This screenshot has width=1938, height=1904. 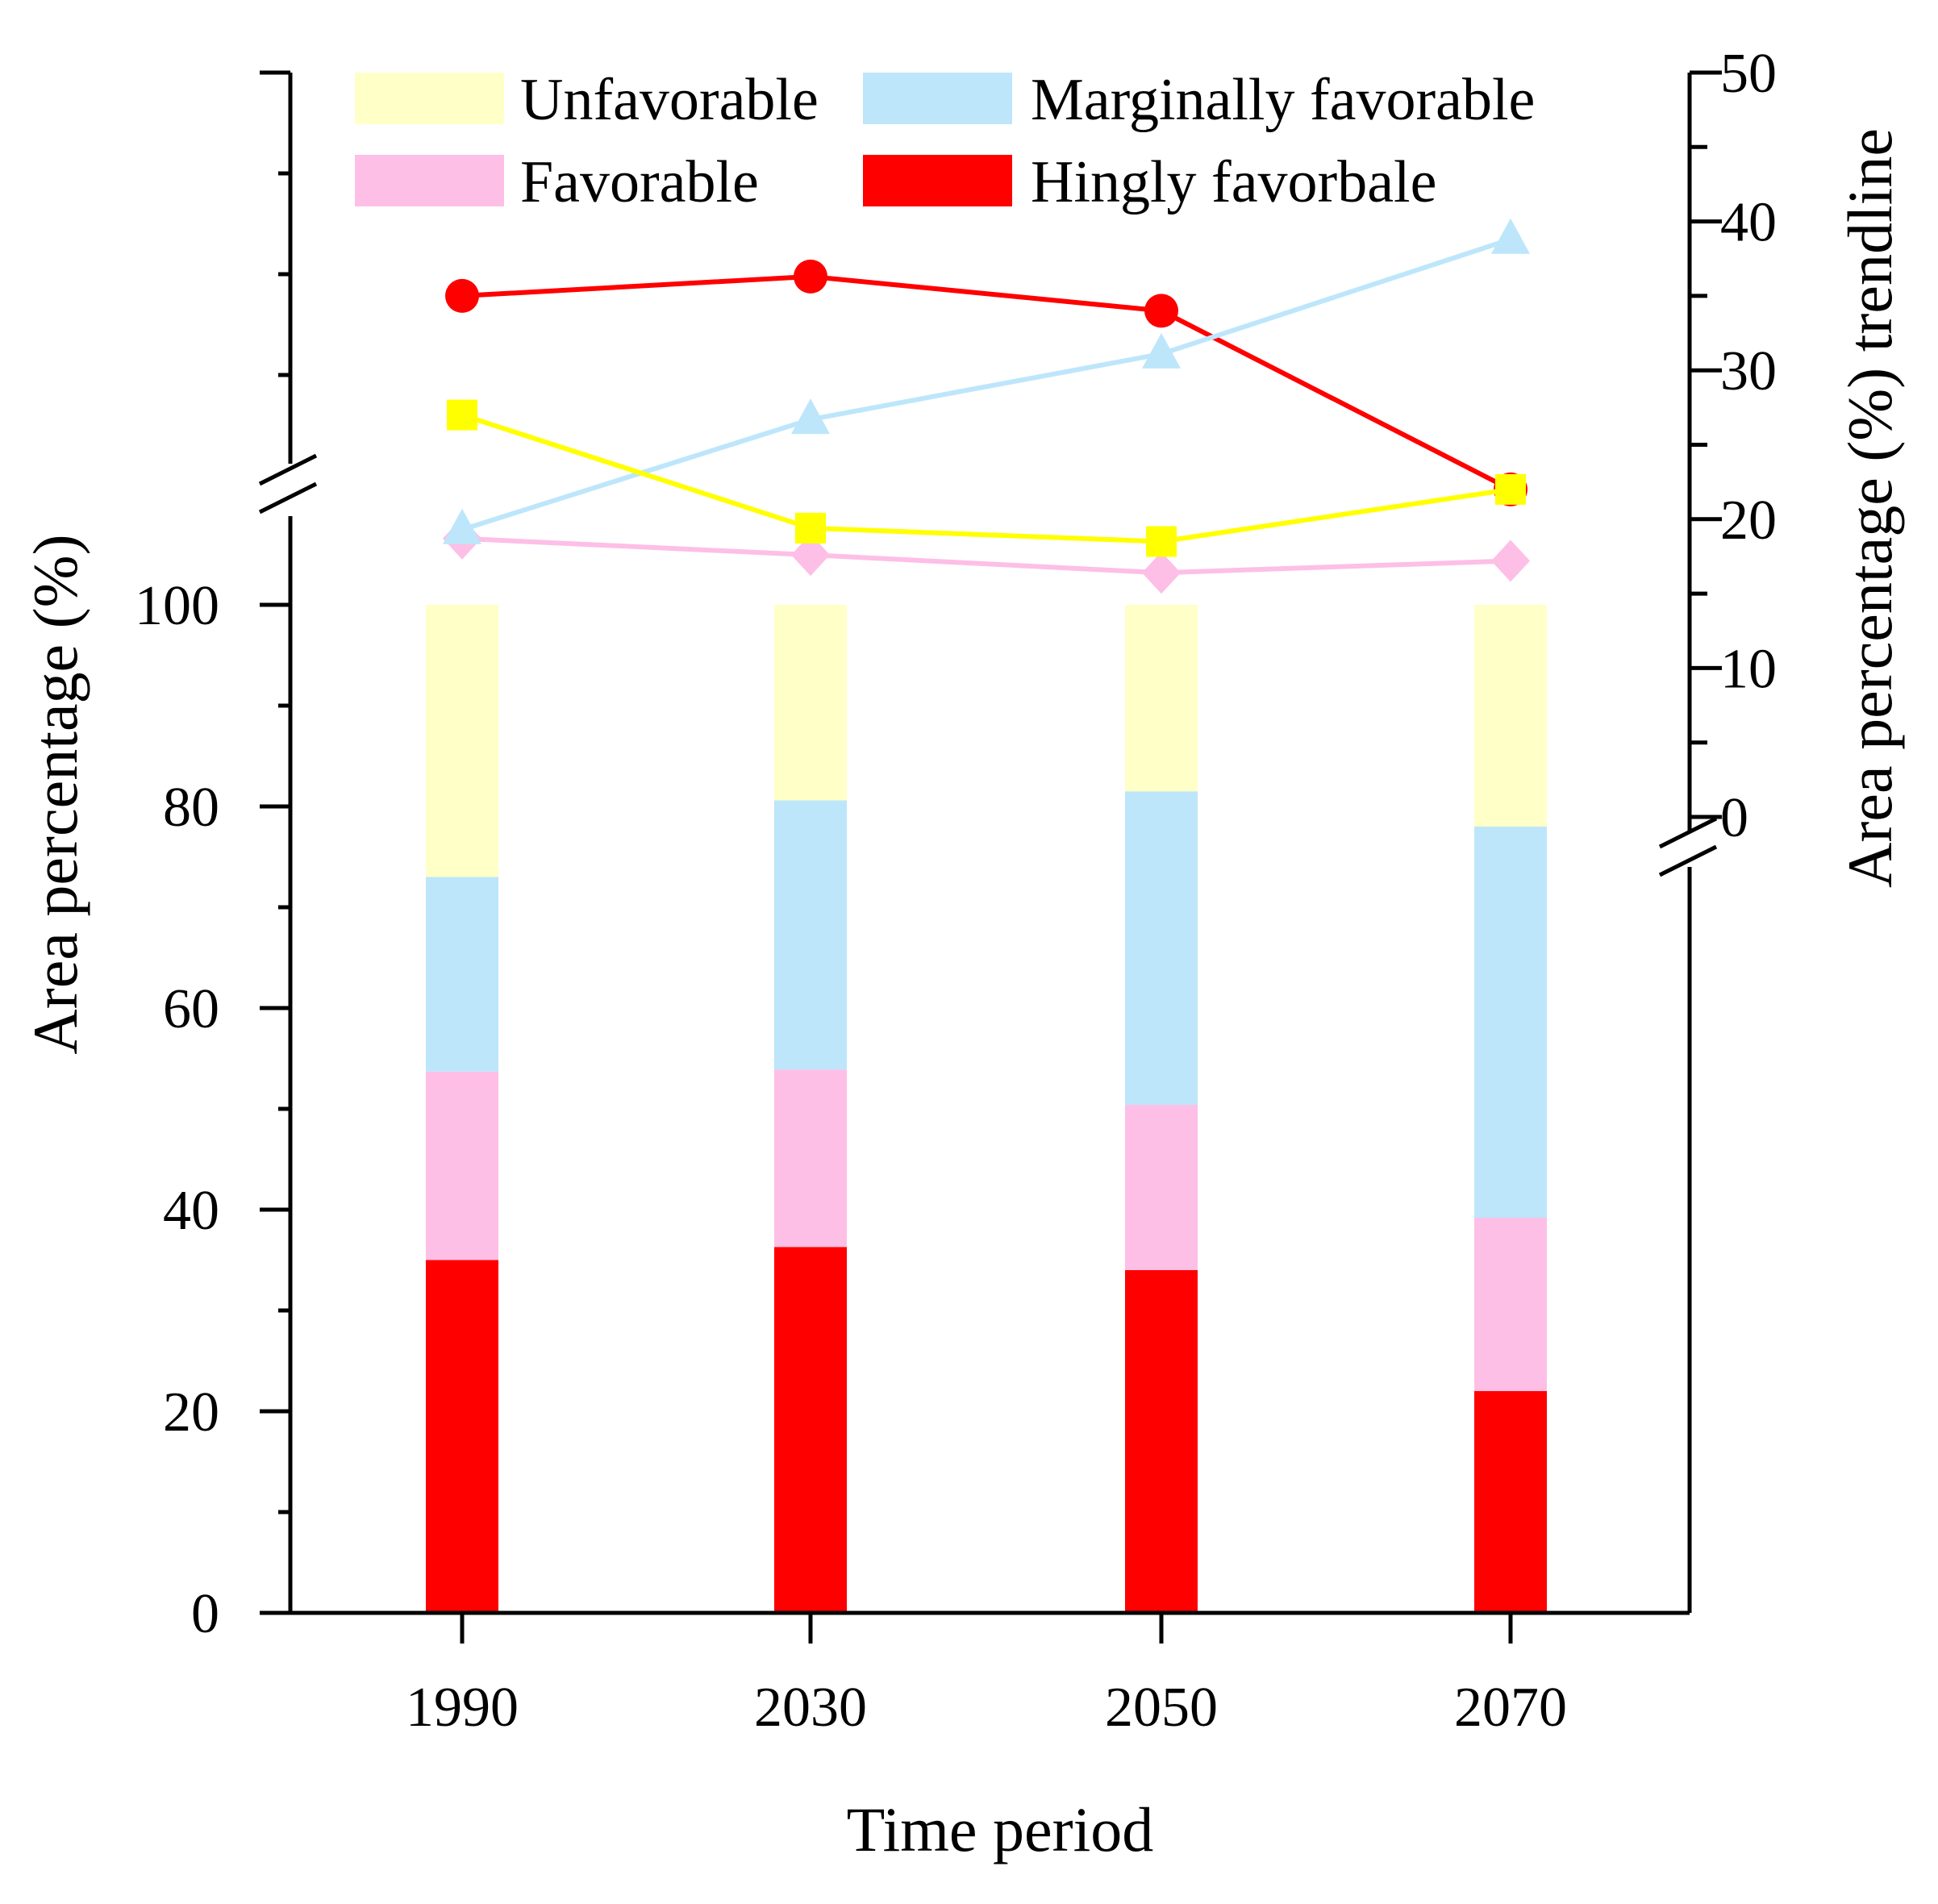 What do you see at coordinates (205, 1614) in the screenshot?
I see `y-tick-label-0: 0` at bounding box center [205, 1614].